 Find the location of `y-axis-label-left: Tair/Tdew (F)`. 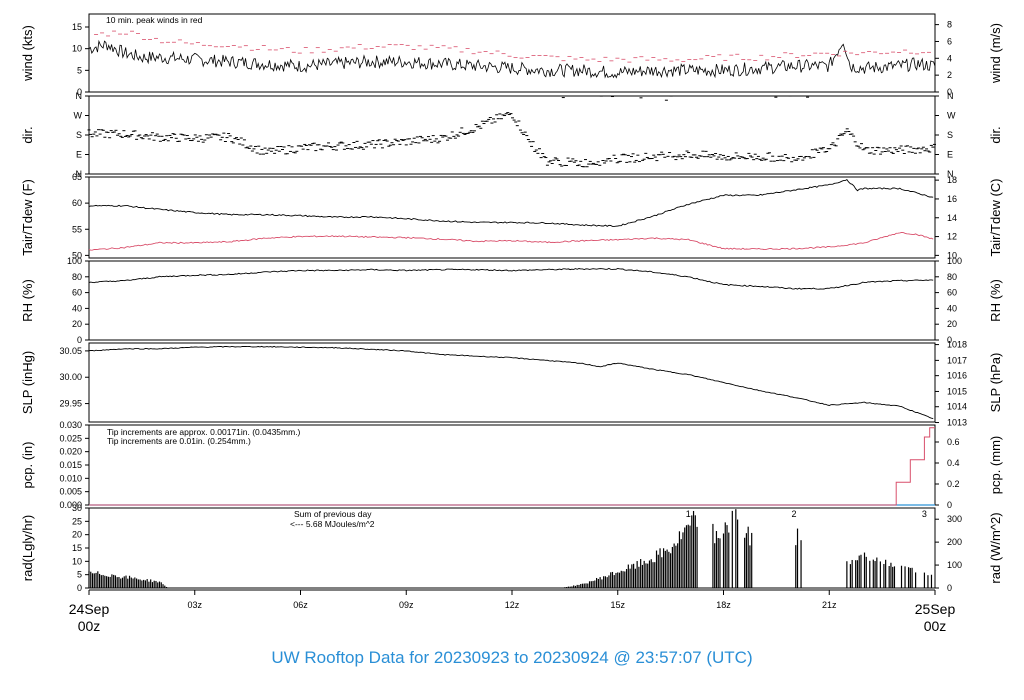

y-axis-label-left: Tair/Tdew (F) is located at coordinates (27, 217).